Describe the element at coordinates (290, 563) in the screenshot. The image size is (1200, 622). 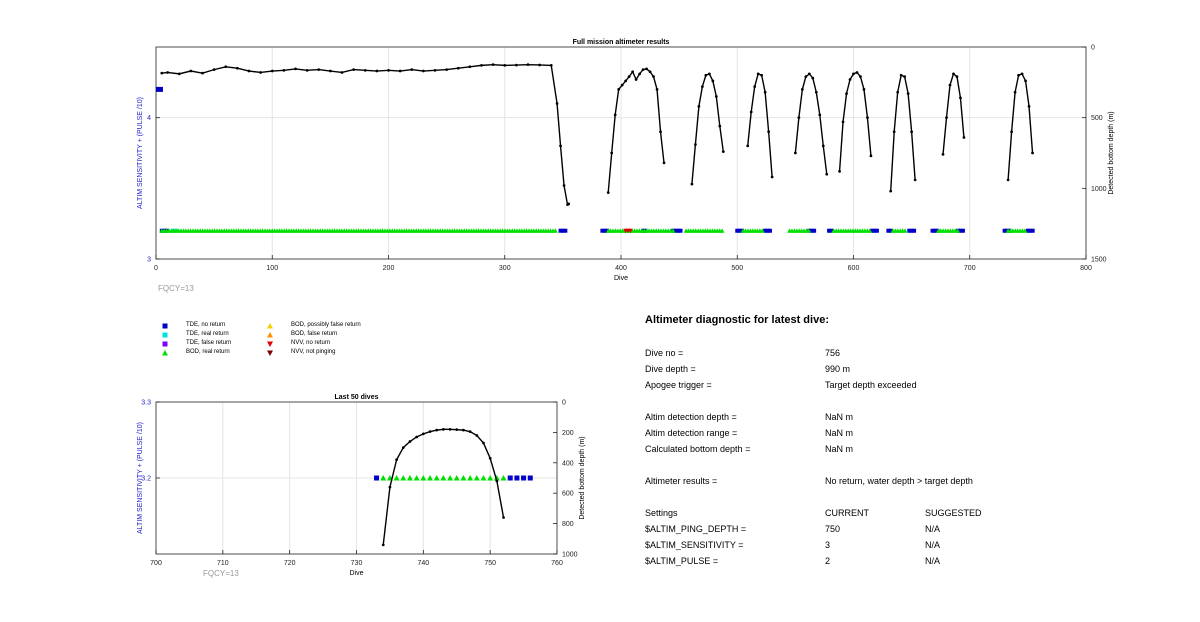
I see `x-tick-label: 720` at that location.